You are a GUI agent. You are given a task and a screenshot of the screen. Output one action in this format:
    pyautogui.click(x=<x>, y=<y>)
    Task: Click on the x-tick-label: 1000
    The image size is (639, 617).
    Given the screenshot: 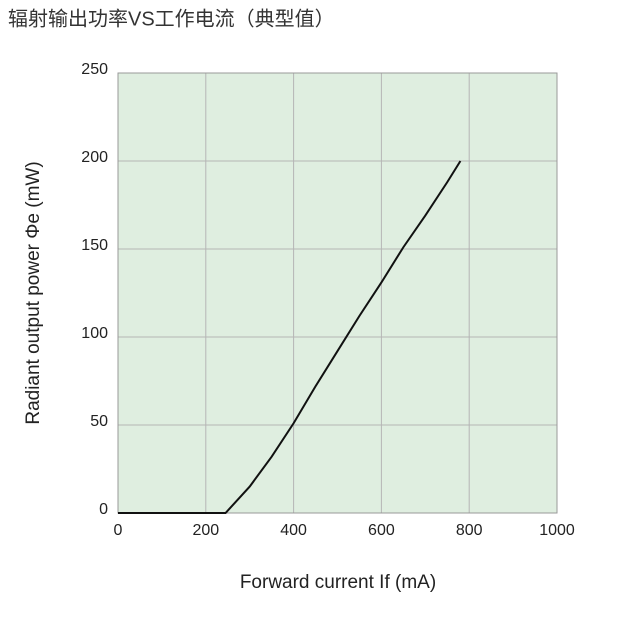 What is the action you would take?
    pyautogui.click(x=557, y=530)
    